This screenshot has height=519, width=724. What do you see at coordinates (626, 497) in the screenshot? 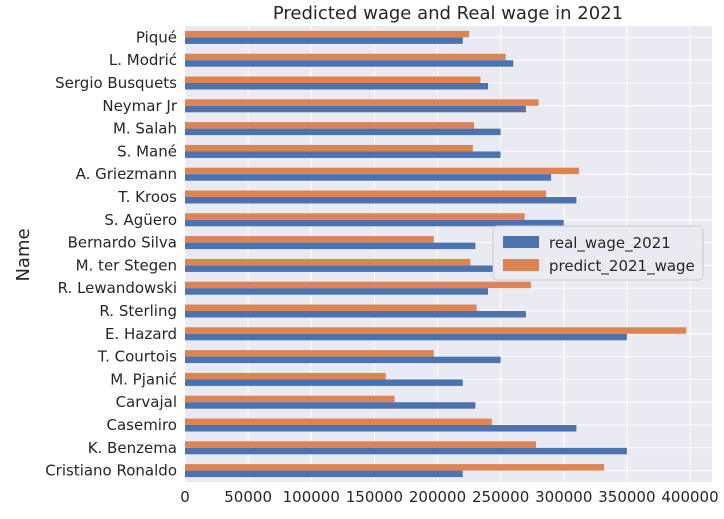
I see `x-tick-label: 350000` at bounding box center [626, 497].